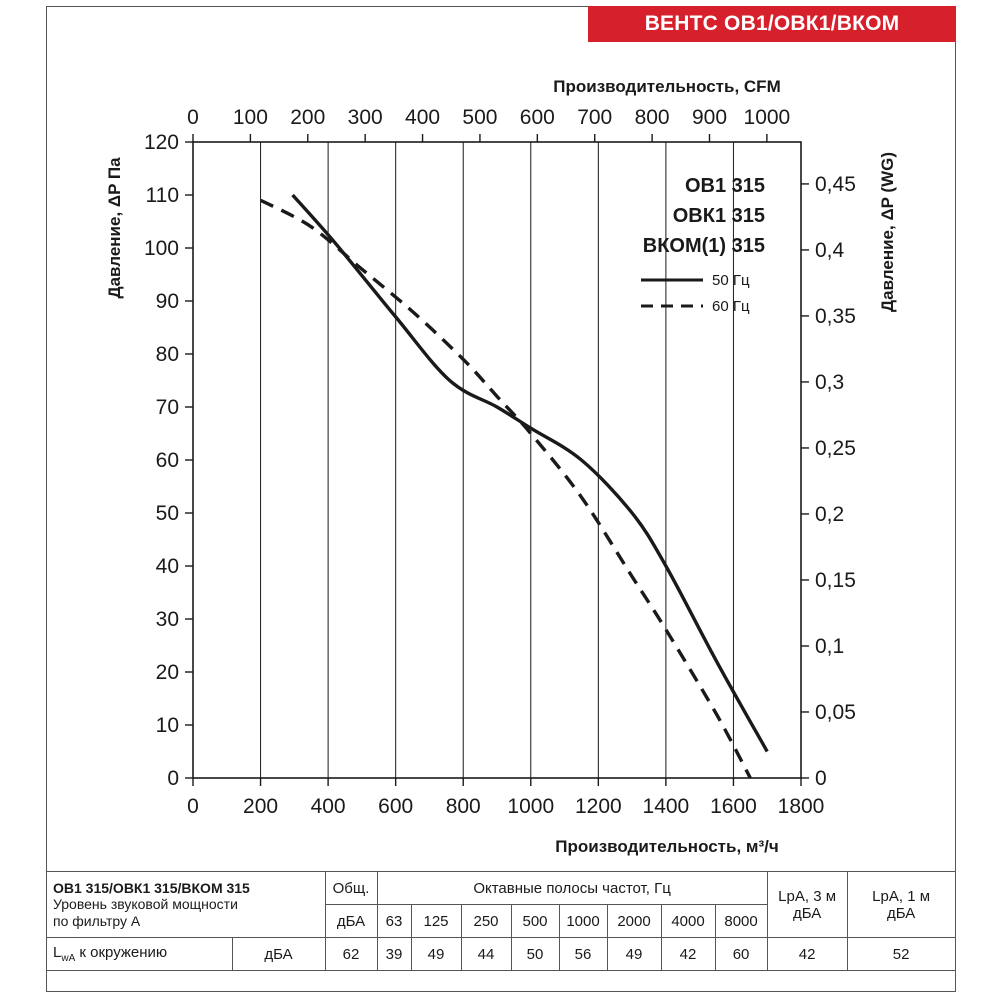 The image size is (1000, 1000). What do you see at coordinates (173, 778) in the screenshot?
I see `y-tick-label-0: 0` at bounding box center [173, 778].